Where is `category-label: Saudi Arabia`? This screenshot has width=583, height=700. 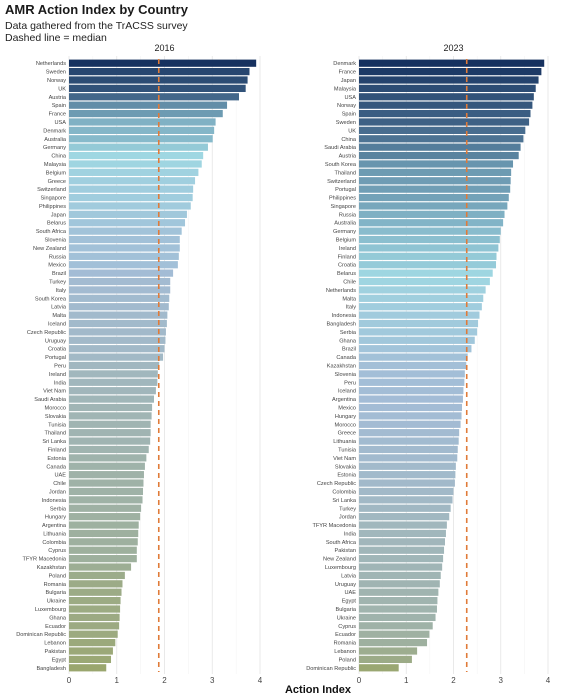
category-label: Saudi Arabia is located at coordinates (50, 400).